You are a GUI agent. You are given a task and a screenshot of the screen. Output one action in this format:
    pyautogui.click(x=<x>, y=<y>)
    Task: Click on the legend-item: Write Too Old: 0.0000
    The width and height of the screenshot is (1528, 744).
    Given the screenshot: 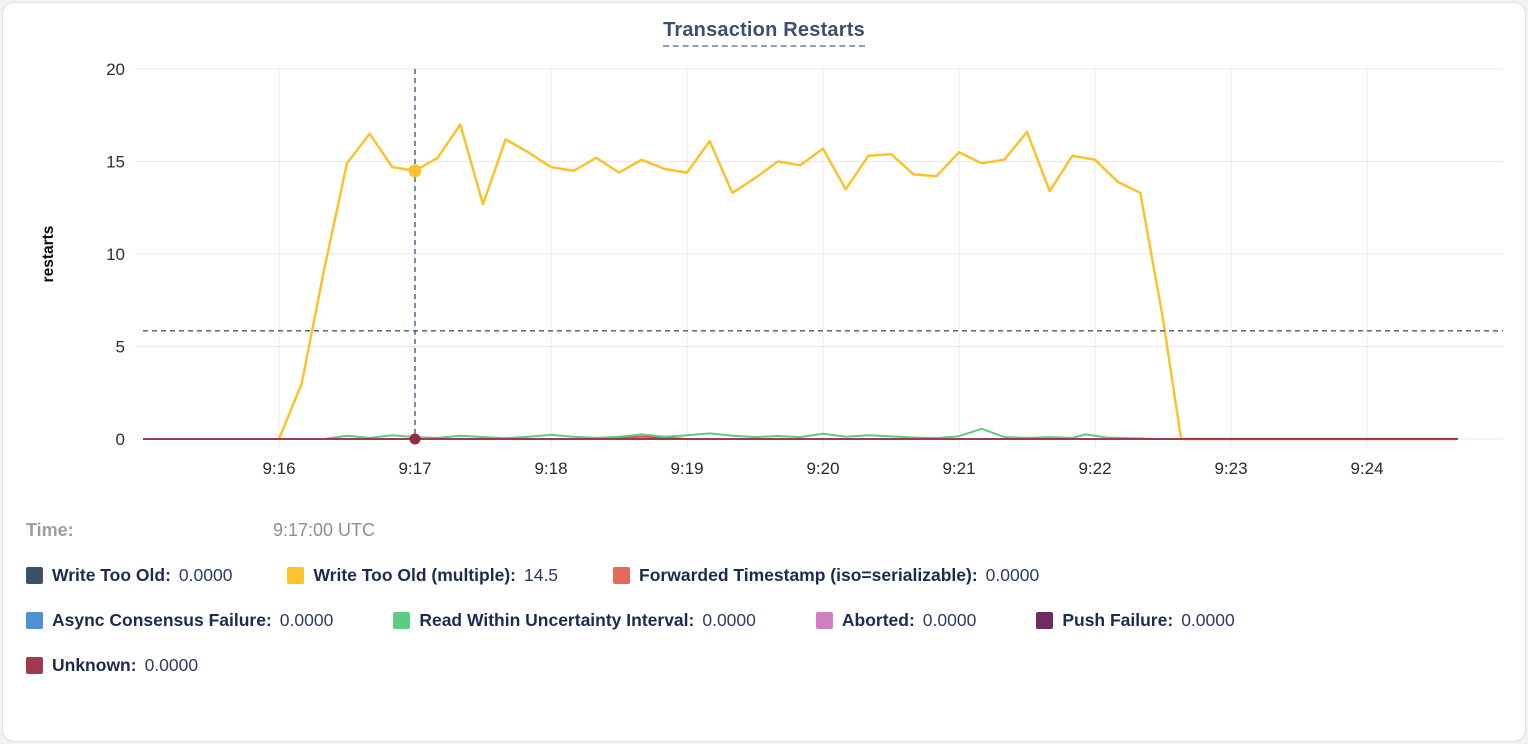 What is the action you would take?
    pyautogui.click(x=129, y=575)
    